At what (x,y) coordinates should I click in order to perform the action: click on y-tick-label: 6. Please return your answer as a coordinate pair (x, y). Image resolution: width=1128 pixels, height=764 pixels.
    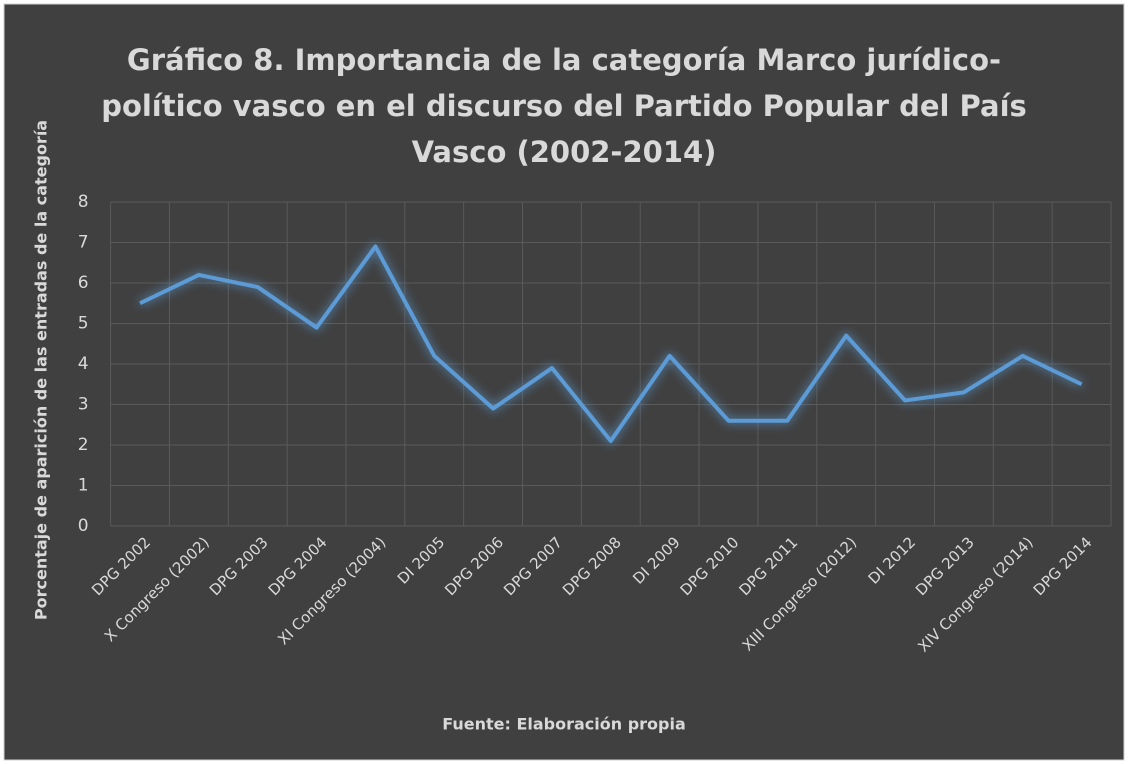
    Looking at the image, I should click on (83, 283).